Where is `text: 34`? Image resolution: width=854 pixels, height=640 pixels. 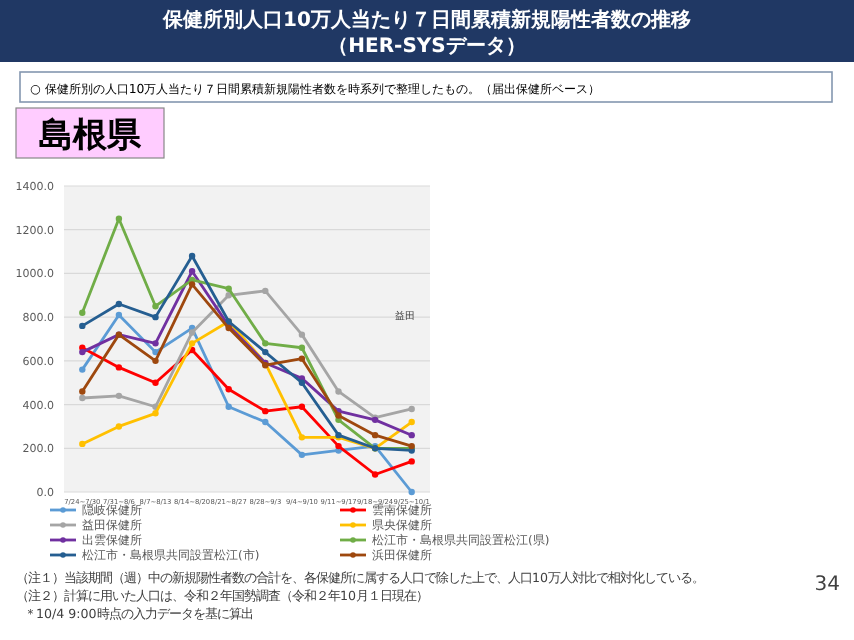 text: 34 is located at coordinates (827, 585).